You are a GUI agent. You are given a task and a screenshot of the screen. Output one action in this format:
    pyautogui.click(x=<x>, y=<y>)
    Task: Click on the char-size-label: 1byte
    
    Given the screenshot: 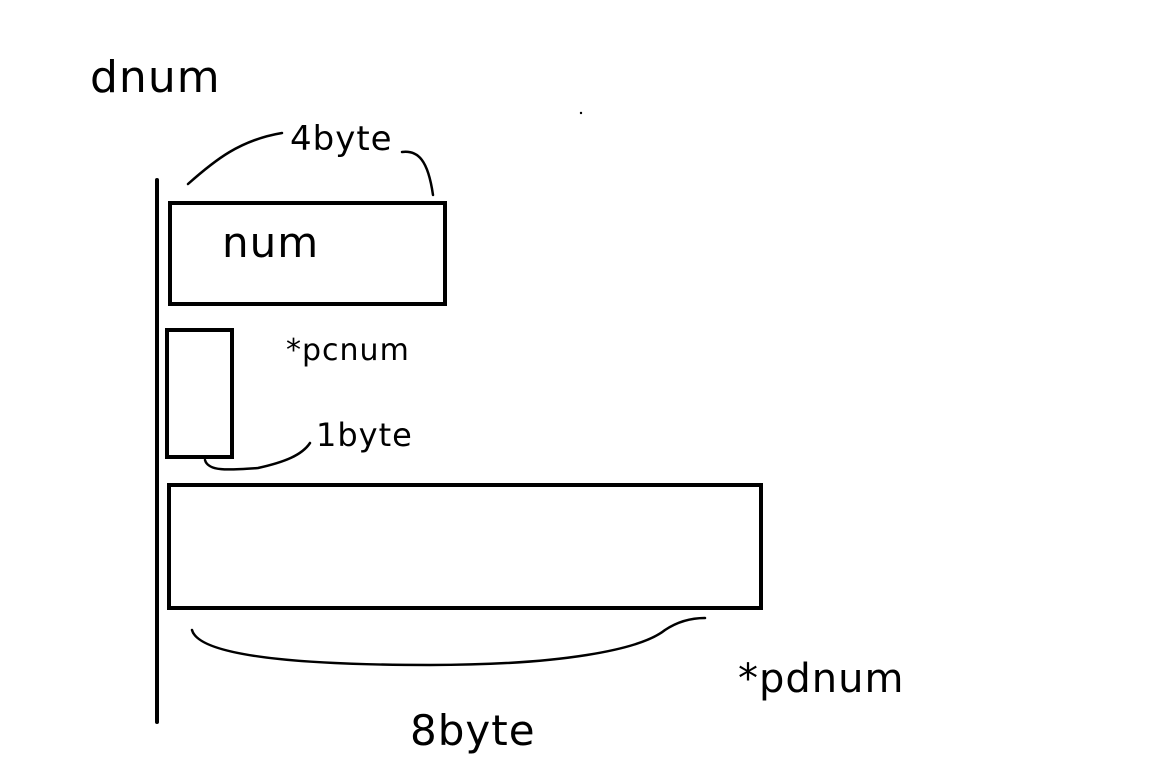 What is the action you would take?
    pyautogui.click(x=364, y=435)
    